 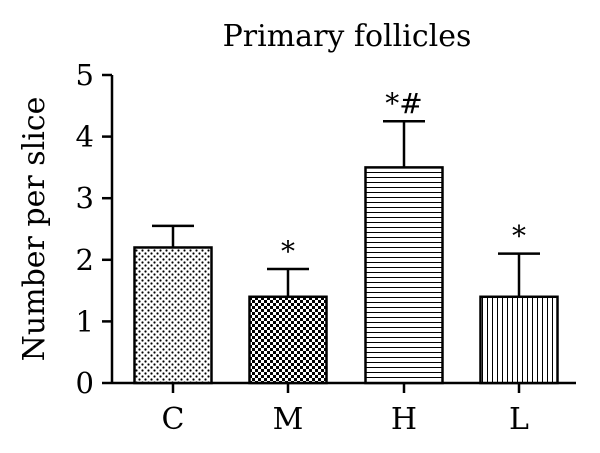 I want to click on y-tick-label: 0, so click(x=85, y=383).